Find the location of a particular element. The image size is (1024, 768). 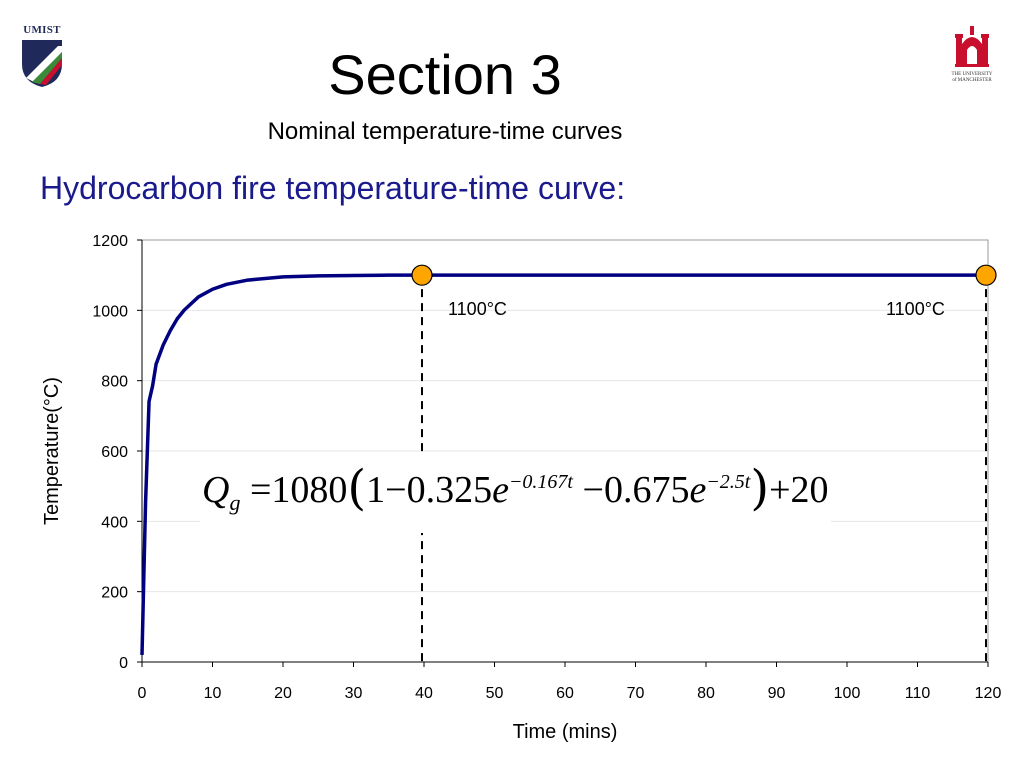

y-tick-label: 400 is located at coordinates (114, 522).